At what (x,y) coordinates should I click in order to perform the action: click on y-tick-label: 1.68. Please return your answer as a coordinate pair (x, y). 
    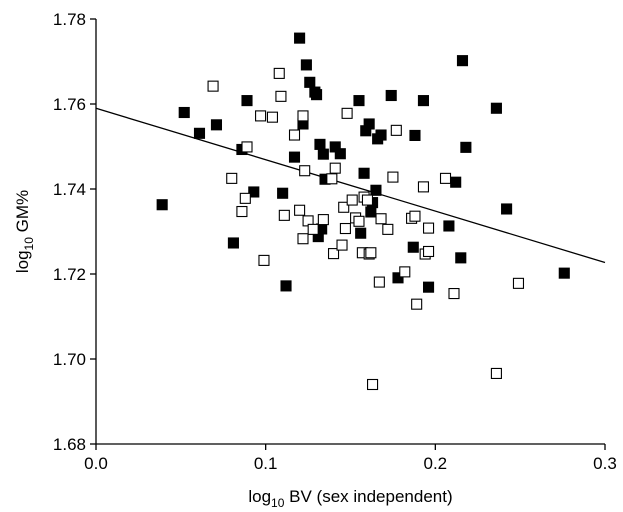
    Looking at the image, I should click on (69, 444).